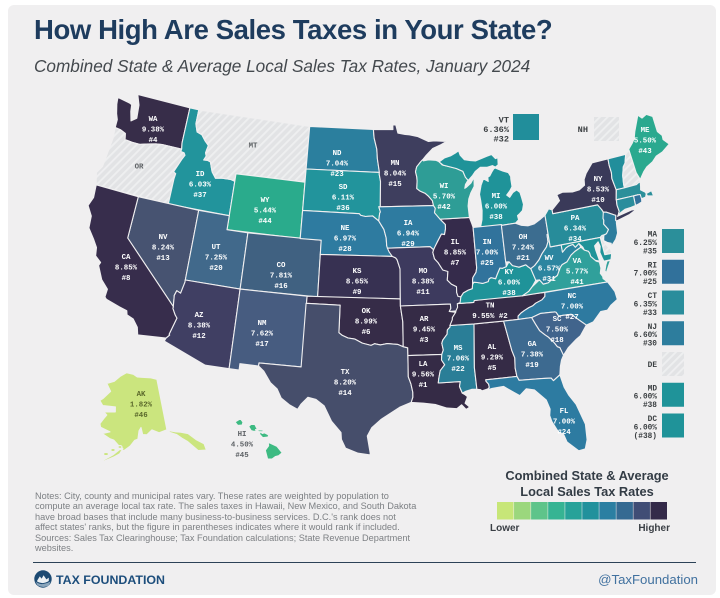  I want to click on svg-text: 7.62%, so click(262, 335).